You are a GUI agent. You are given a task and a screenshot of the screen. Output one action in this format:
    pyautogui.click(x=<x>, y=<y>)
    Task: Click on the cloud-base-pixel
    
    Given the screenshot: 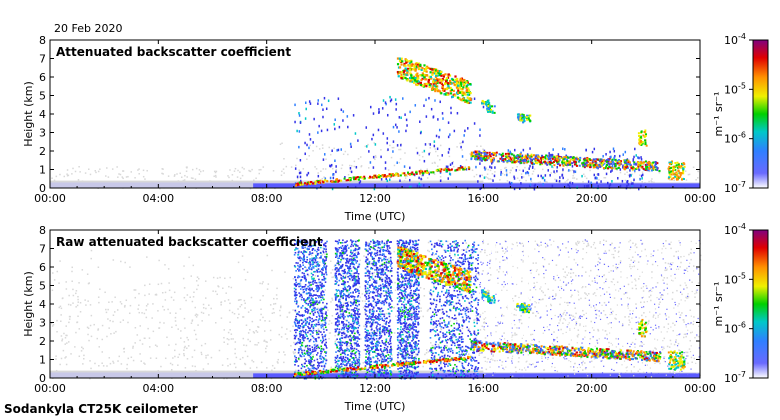 What is the action you would take?
    pyautogui.click(x=386, y=176)
    